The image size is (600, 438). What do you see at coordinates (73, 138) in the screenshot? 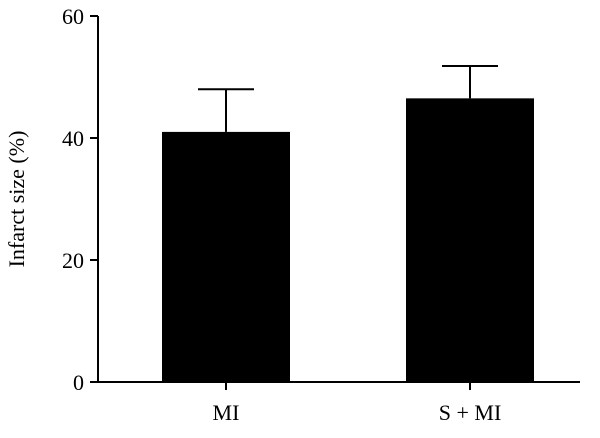
I see `y-tick-label: 40` at bounding box center [73, 138].